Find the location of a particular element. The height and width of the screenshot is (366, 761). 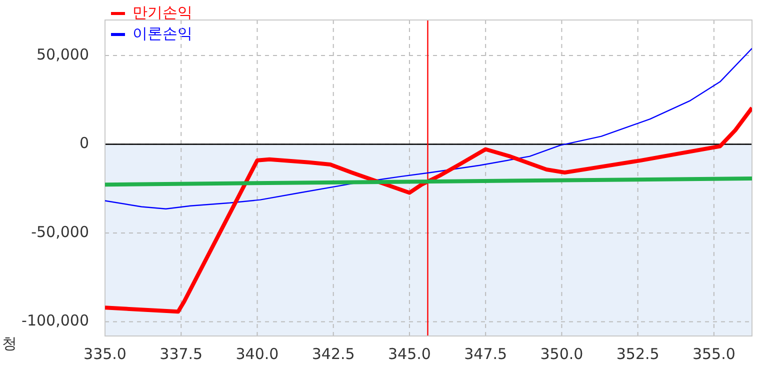

x-tick-label: 337.5 is located at coordinates (181, 353).